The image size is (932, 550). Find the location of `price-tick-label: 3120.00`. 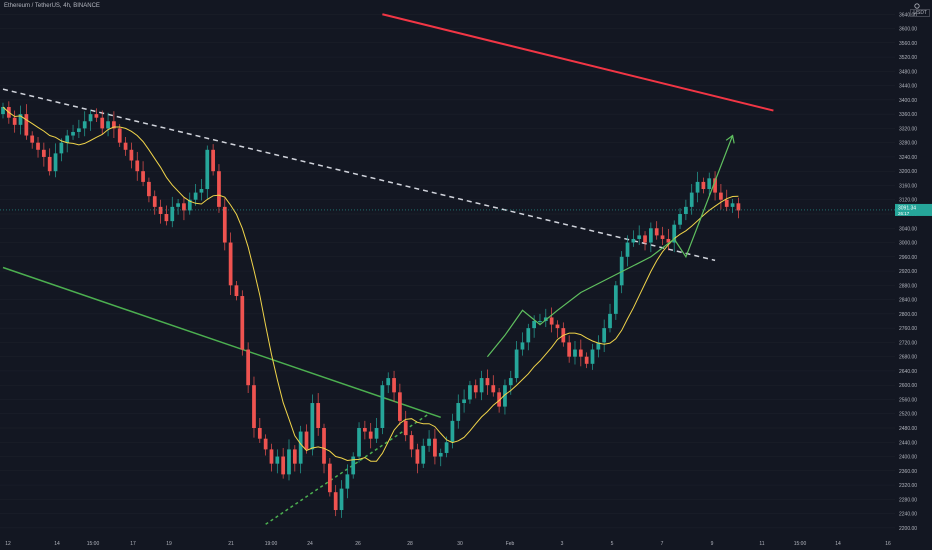

price-tick-label: 3120.00 is located at coordinates (908, 201).